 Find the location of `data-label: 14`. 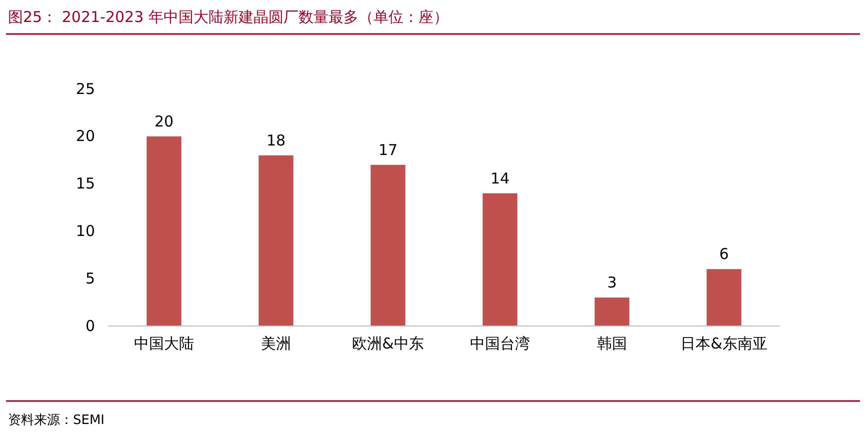

data-label: 14 is located at coordinates (500, 178).